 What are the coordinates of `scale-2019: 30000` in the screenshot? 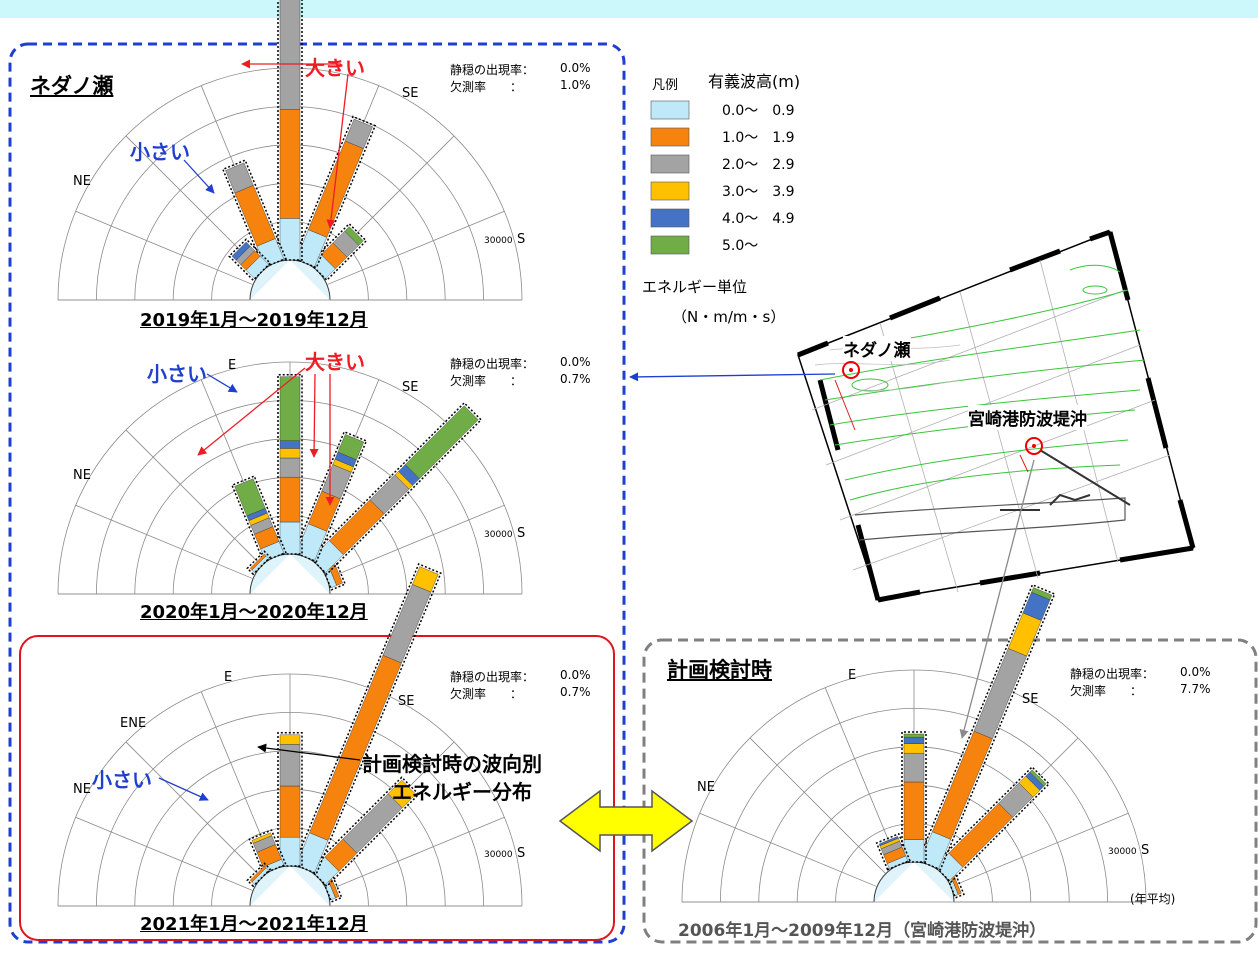 It's located at (498, 241).